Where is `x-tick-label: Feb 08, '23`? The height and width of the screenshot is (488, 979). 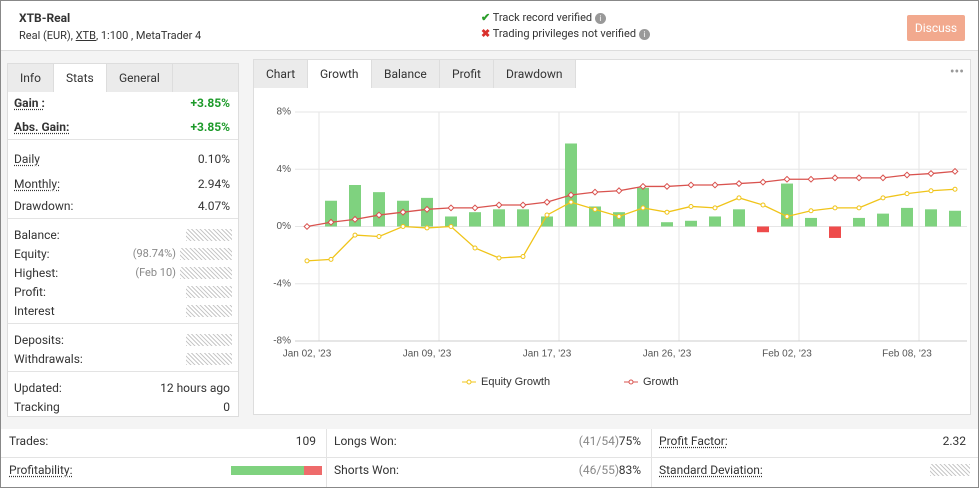
x-tick-label: Feb 08, '23 is located at coordinates (907, 354).